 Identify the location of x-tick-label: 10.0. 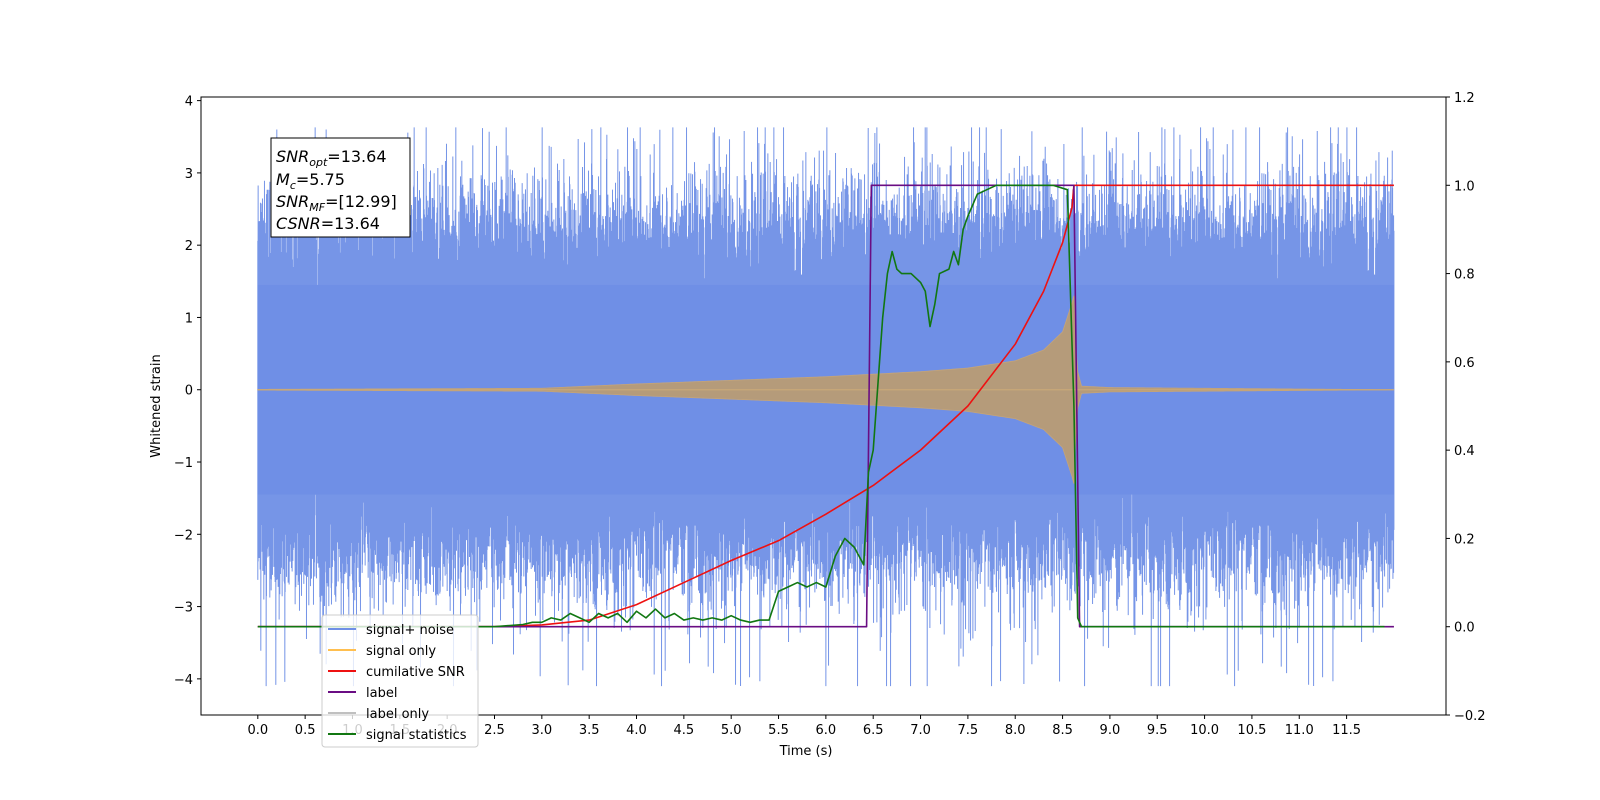
(1204, 730).